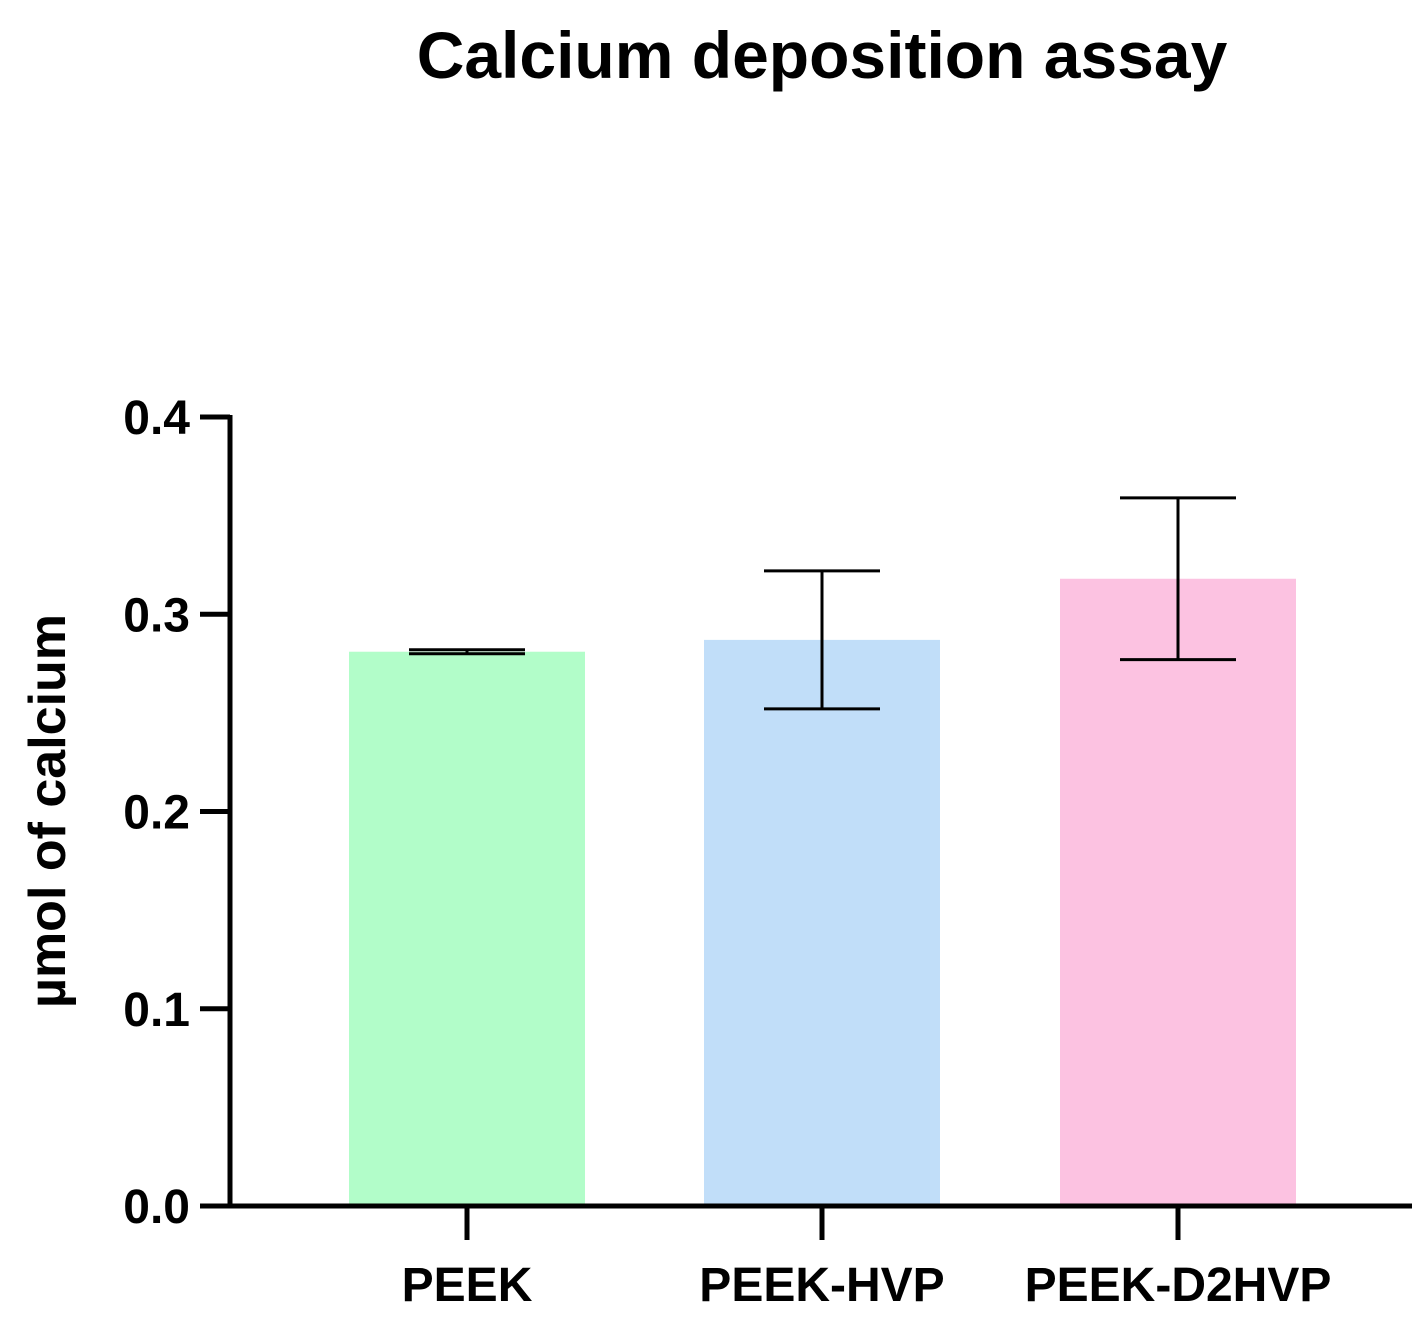 The image size is (1428, 1322). I want to click on y-tick-label: 0.0, so click(156, 1207).